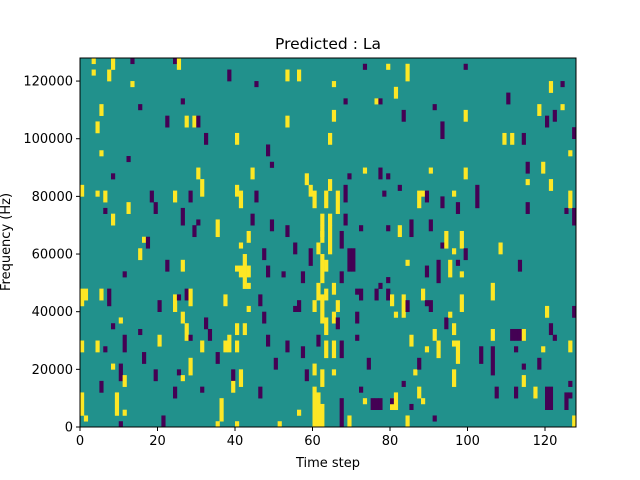 The height and width of the screenshot is (480, 640). Describe the element at coordinates (52, 197) in the screenshot. I see `y-tick-label: 80000` at that location.